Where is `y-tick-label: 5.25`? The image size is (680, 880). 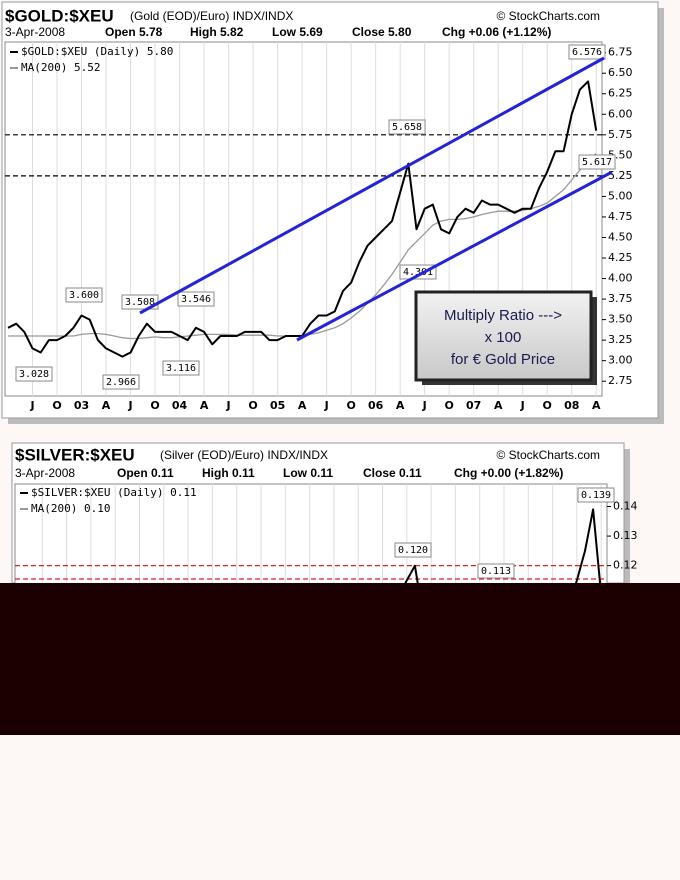
y-tick-label: 5.25 is located at coordinates (620, 175).